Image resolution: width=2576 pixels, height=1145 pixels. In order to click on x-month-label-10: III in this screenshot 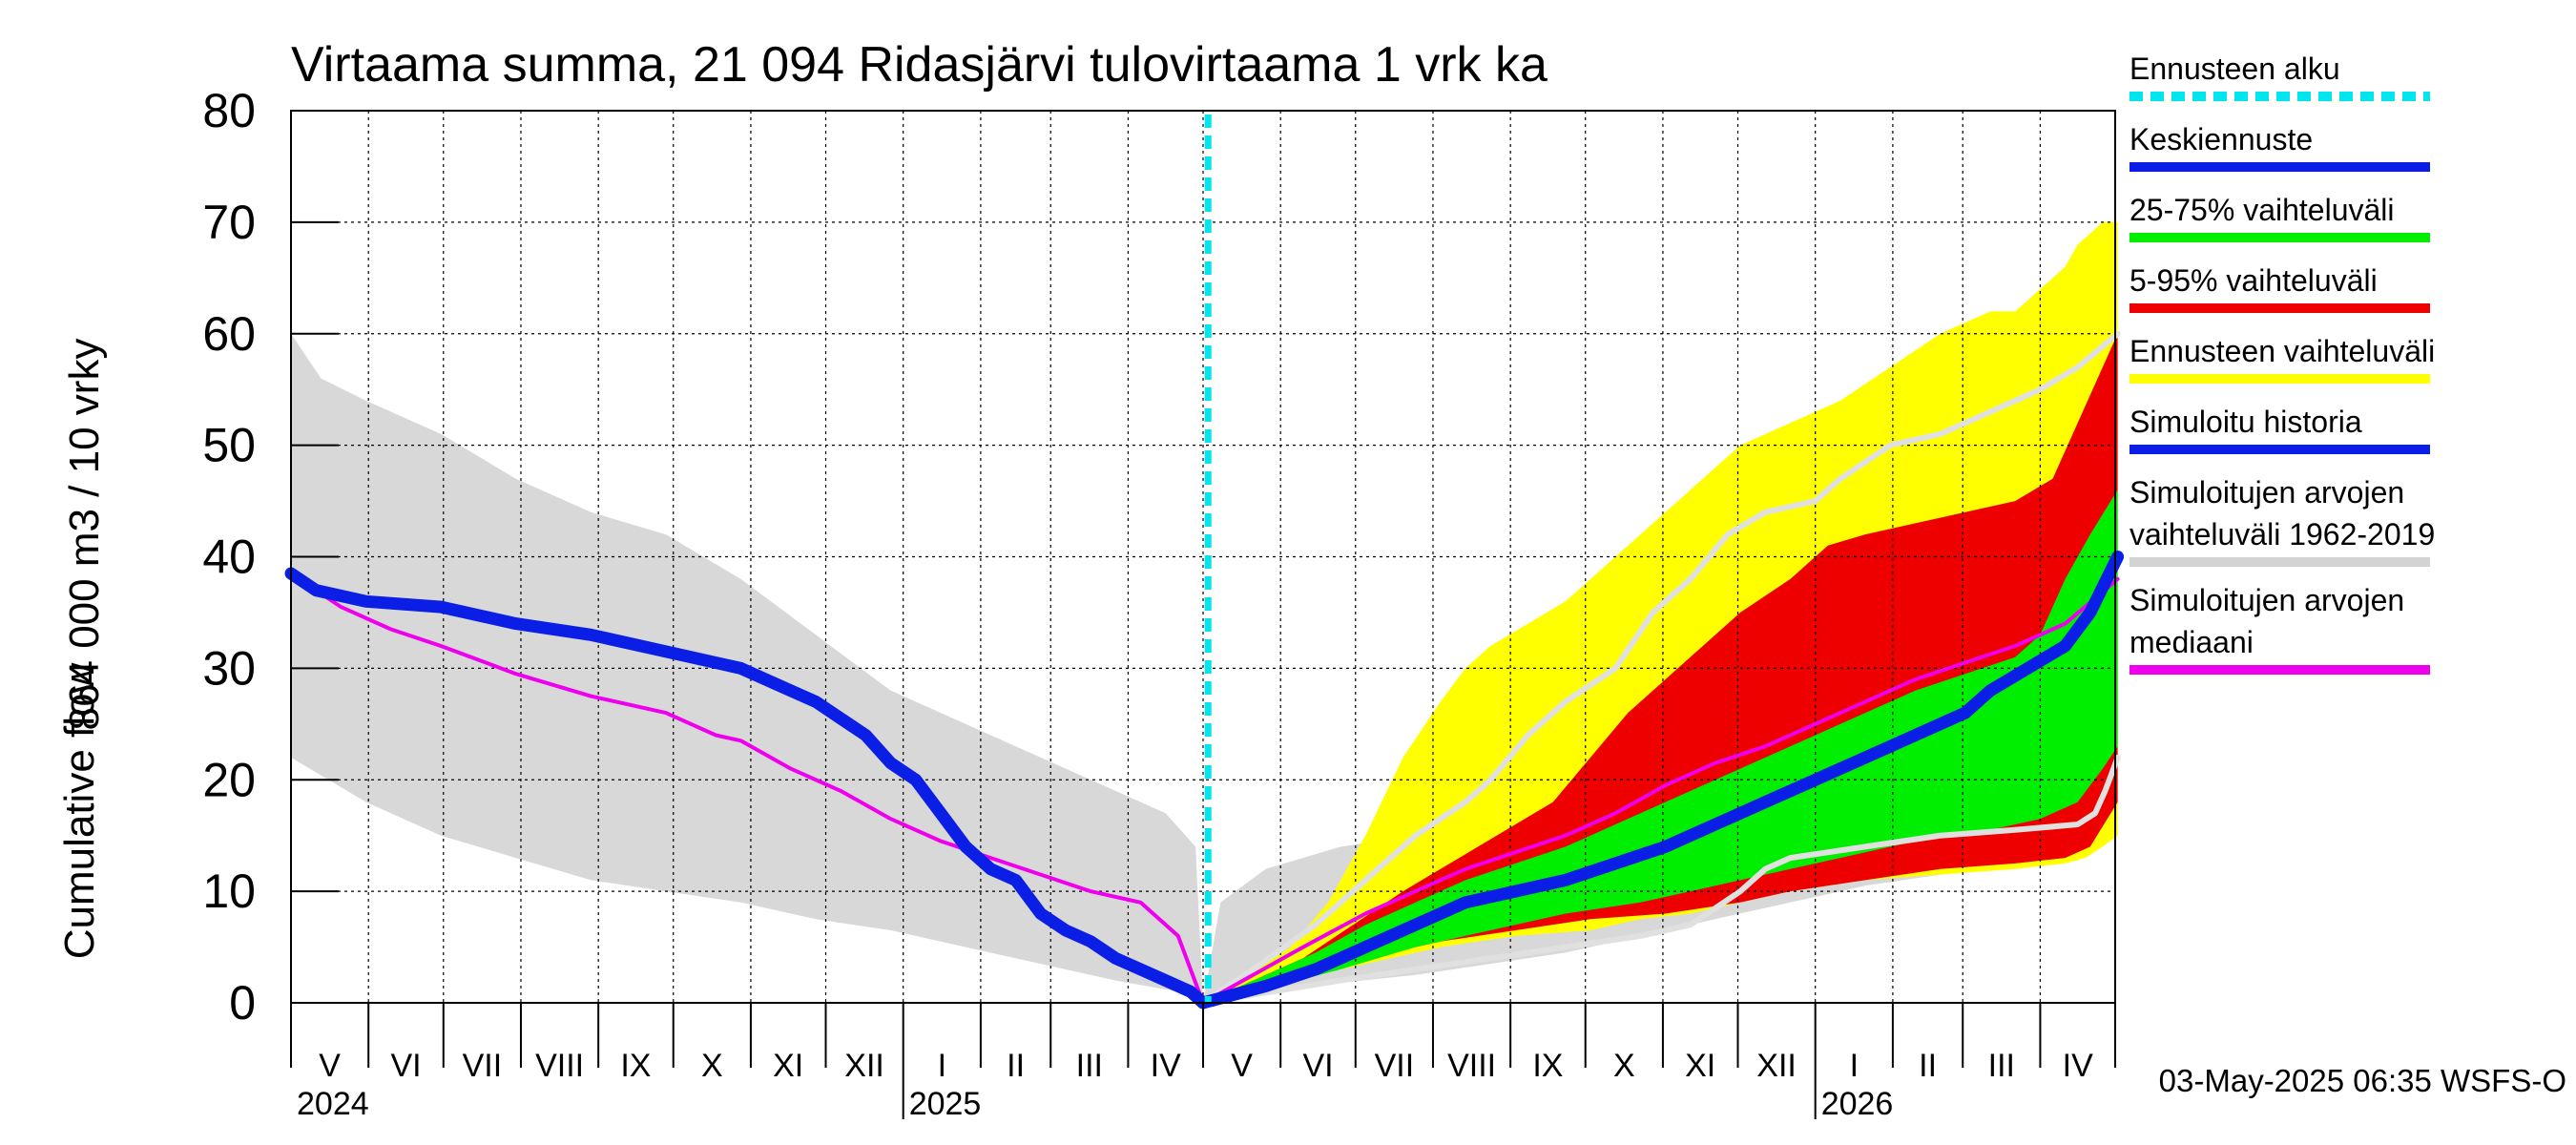, I will do `click(1089, 1066)`.